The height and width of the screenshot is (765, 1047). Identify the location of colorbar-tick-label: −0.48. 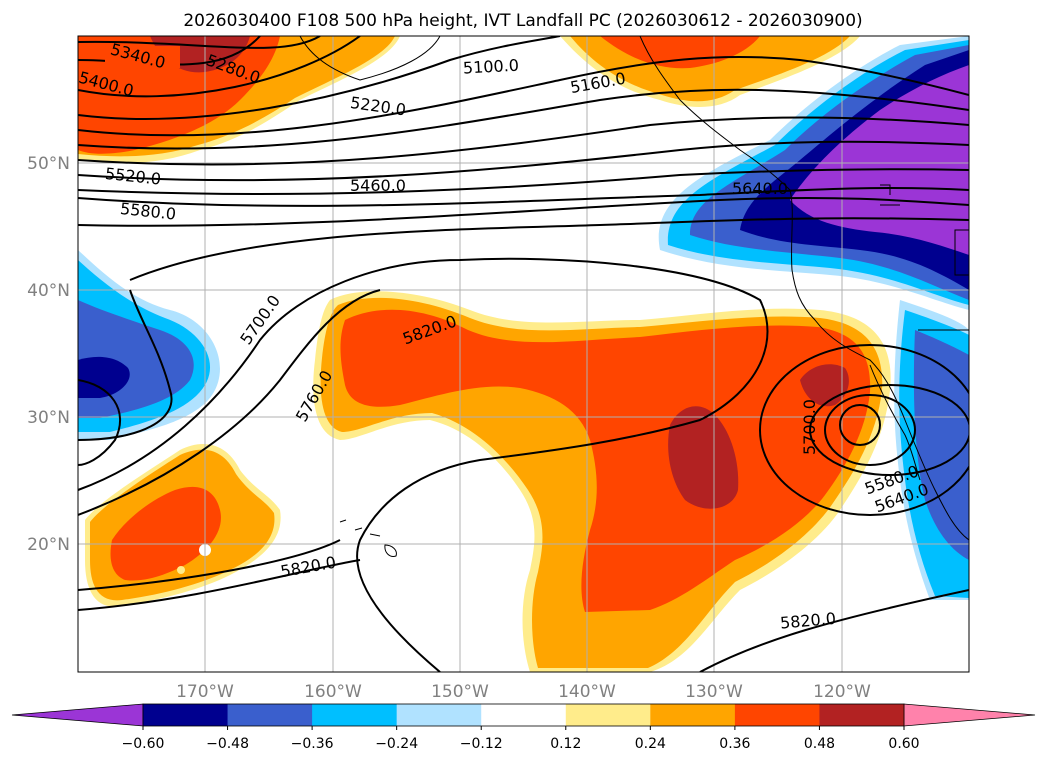
(227, 744).